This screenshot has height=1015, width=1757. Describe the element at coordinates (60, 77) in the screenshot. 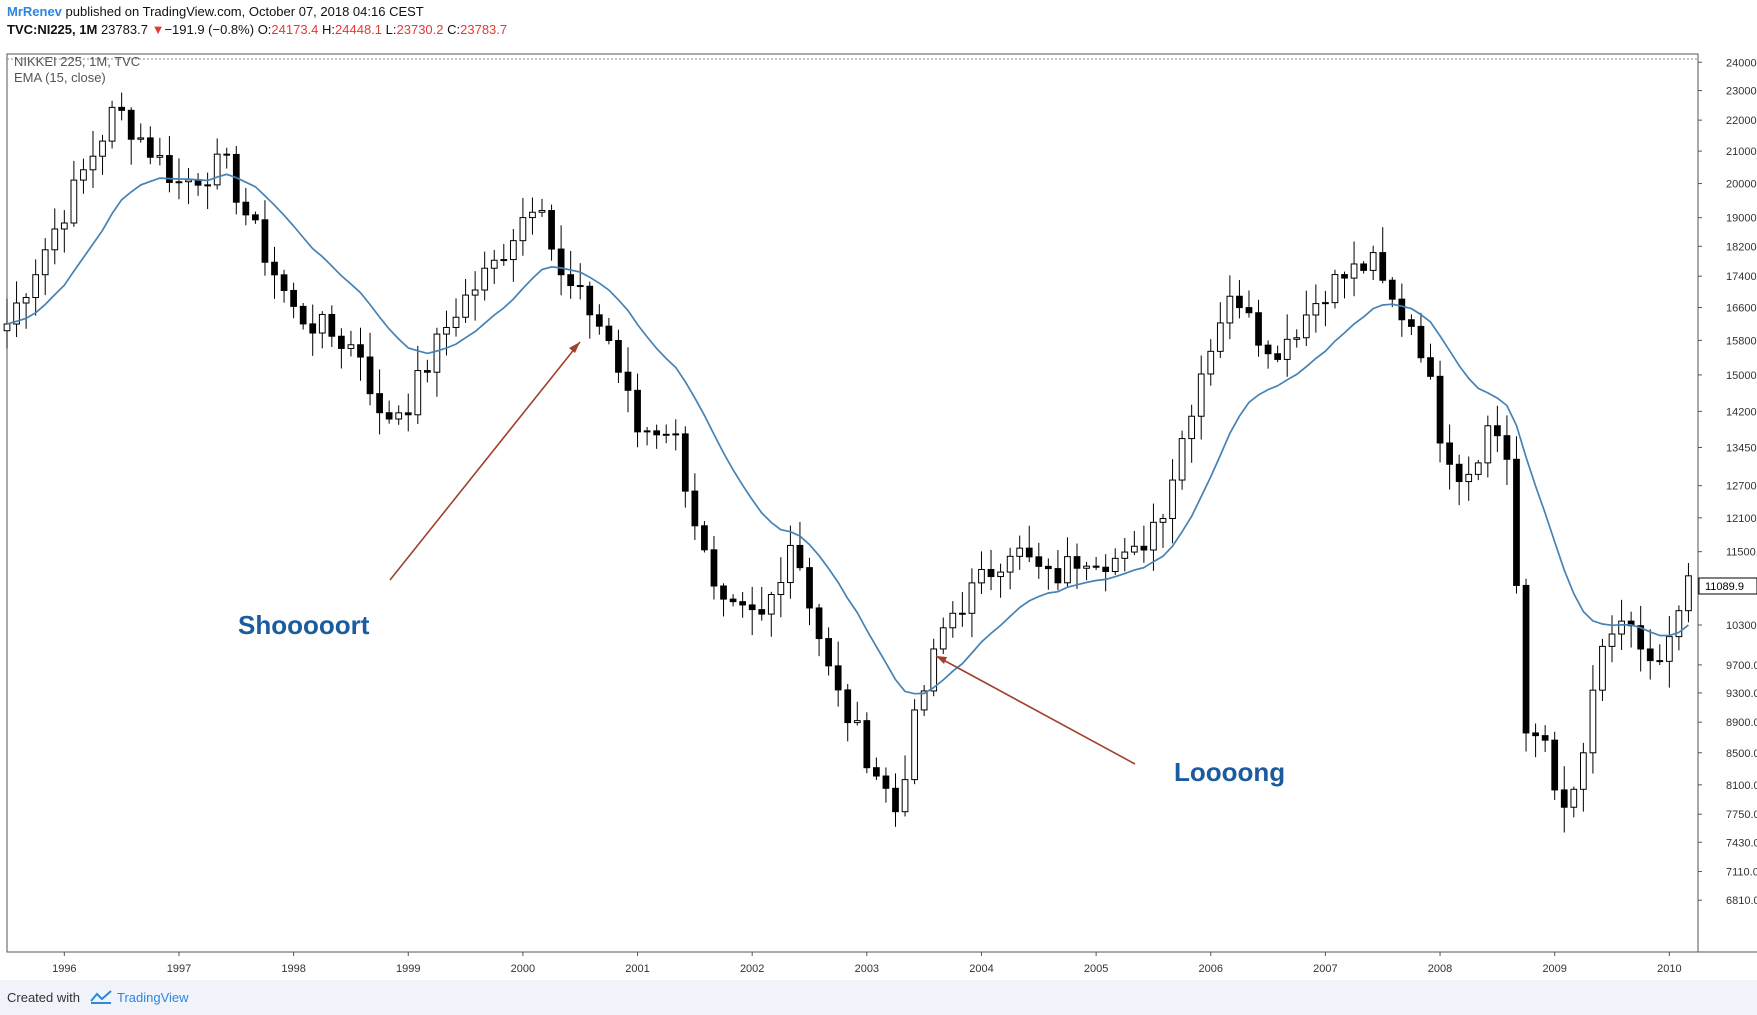

I see `ema-legend: EMA (15, close)` at that location.